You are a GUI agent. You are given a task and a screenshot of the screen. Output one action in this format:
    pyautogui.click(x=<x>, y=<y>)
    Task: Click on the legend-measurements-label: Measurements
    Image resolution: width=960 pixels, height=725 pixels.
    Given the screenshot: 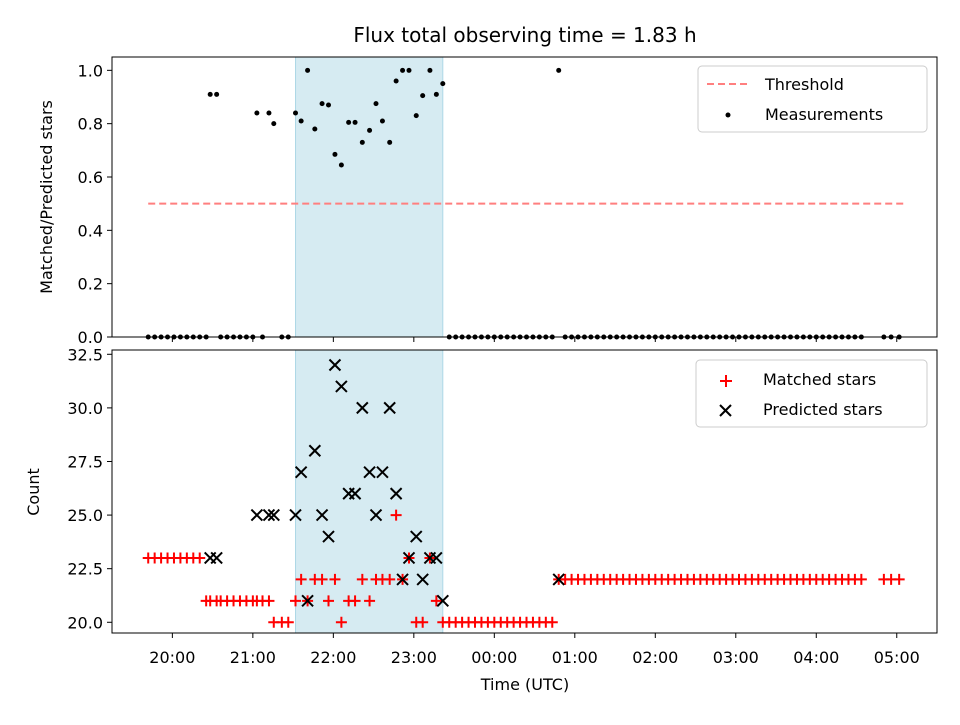 What is the action you would take?
    pyautogui.click(x=824, y=114)
    